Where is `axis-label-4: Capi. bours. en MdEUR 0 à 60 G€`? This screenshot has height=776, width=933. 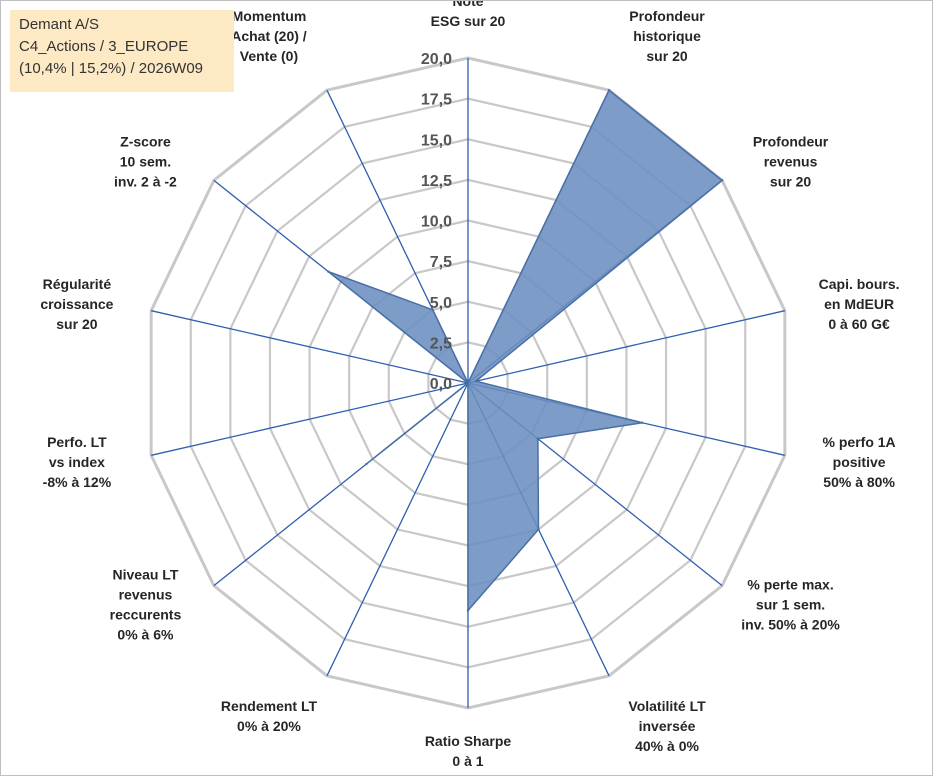
axis-label-4: Capi. bours. en MdEUR 0 à 60 G€ is located at coordinates (859, 304).